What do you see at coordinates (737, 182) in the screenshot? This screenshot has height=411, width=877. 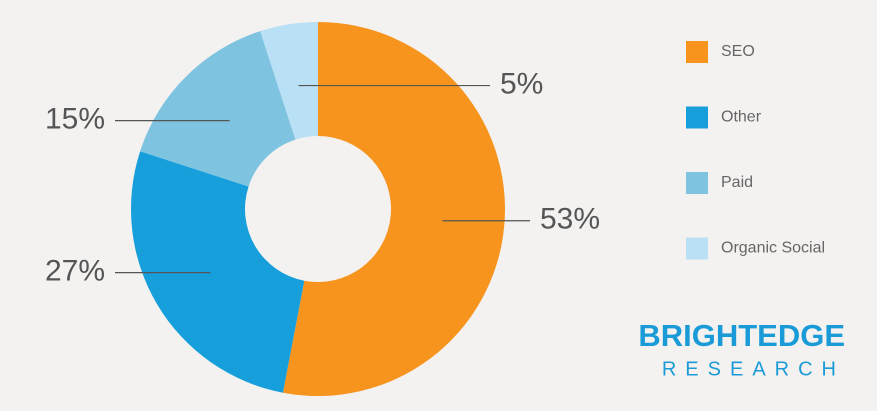 I see `legend-label: Paid` at bounding box center [737, 182].